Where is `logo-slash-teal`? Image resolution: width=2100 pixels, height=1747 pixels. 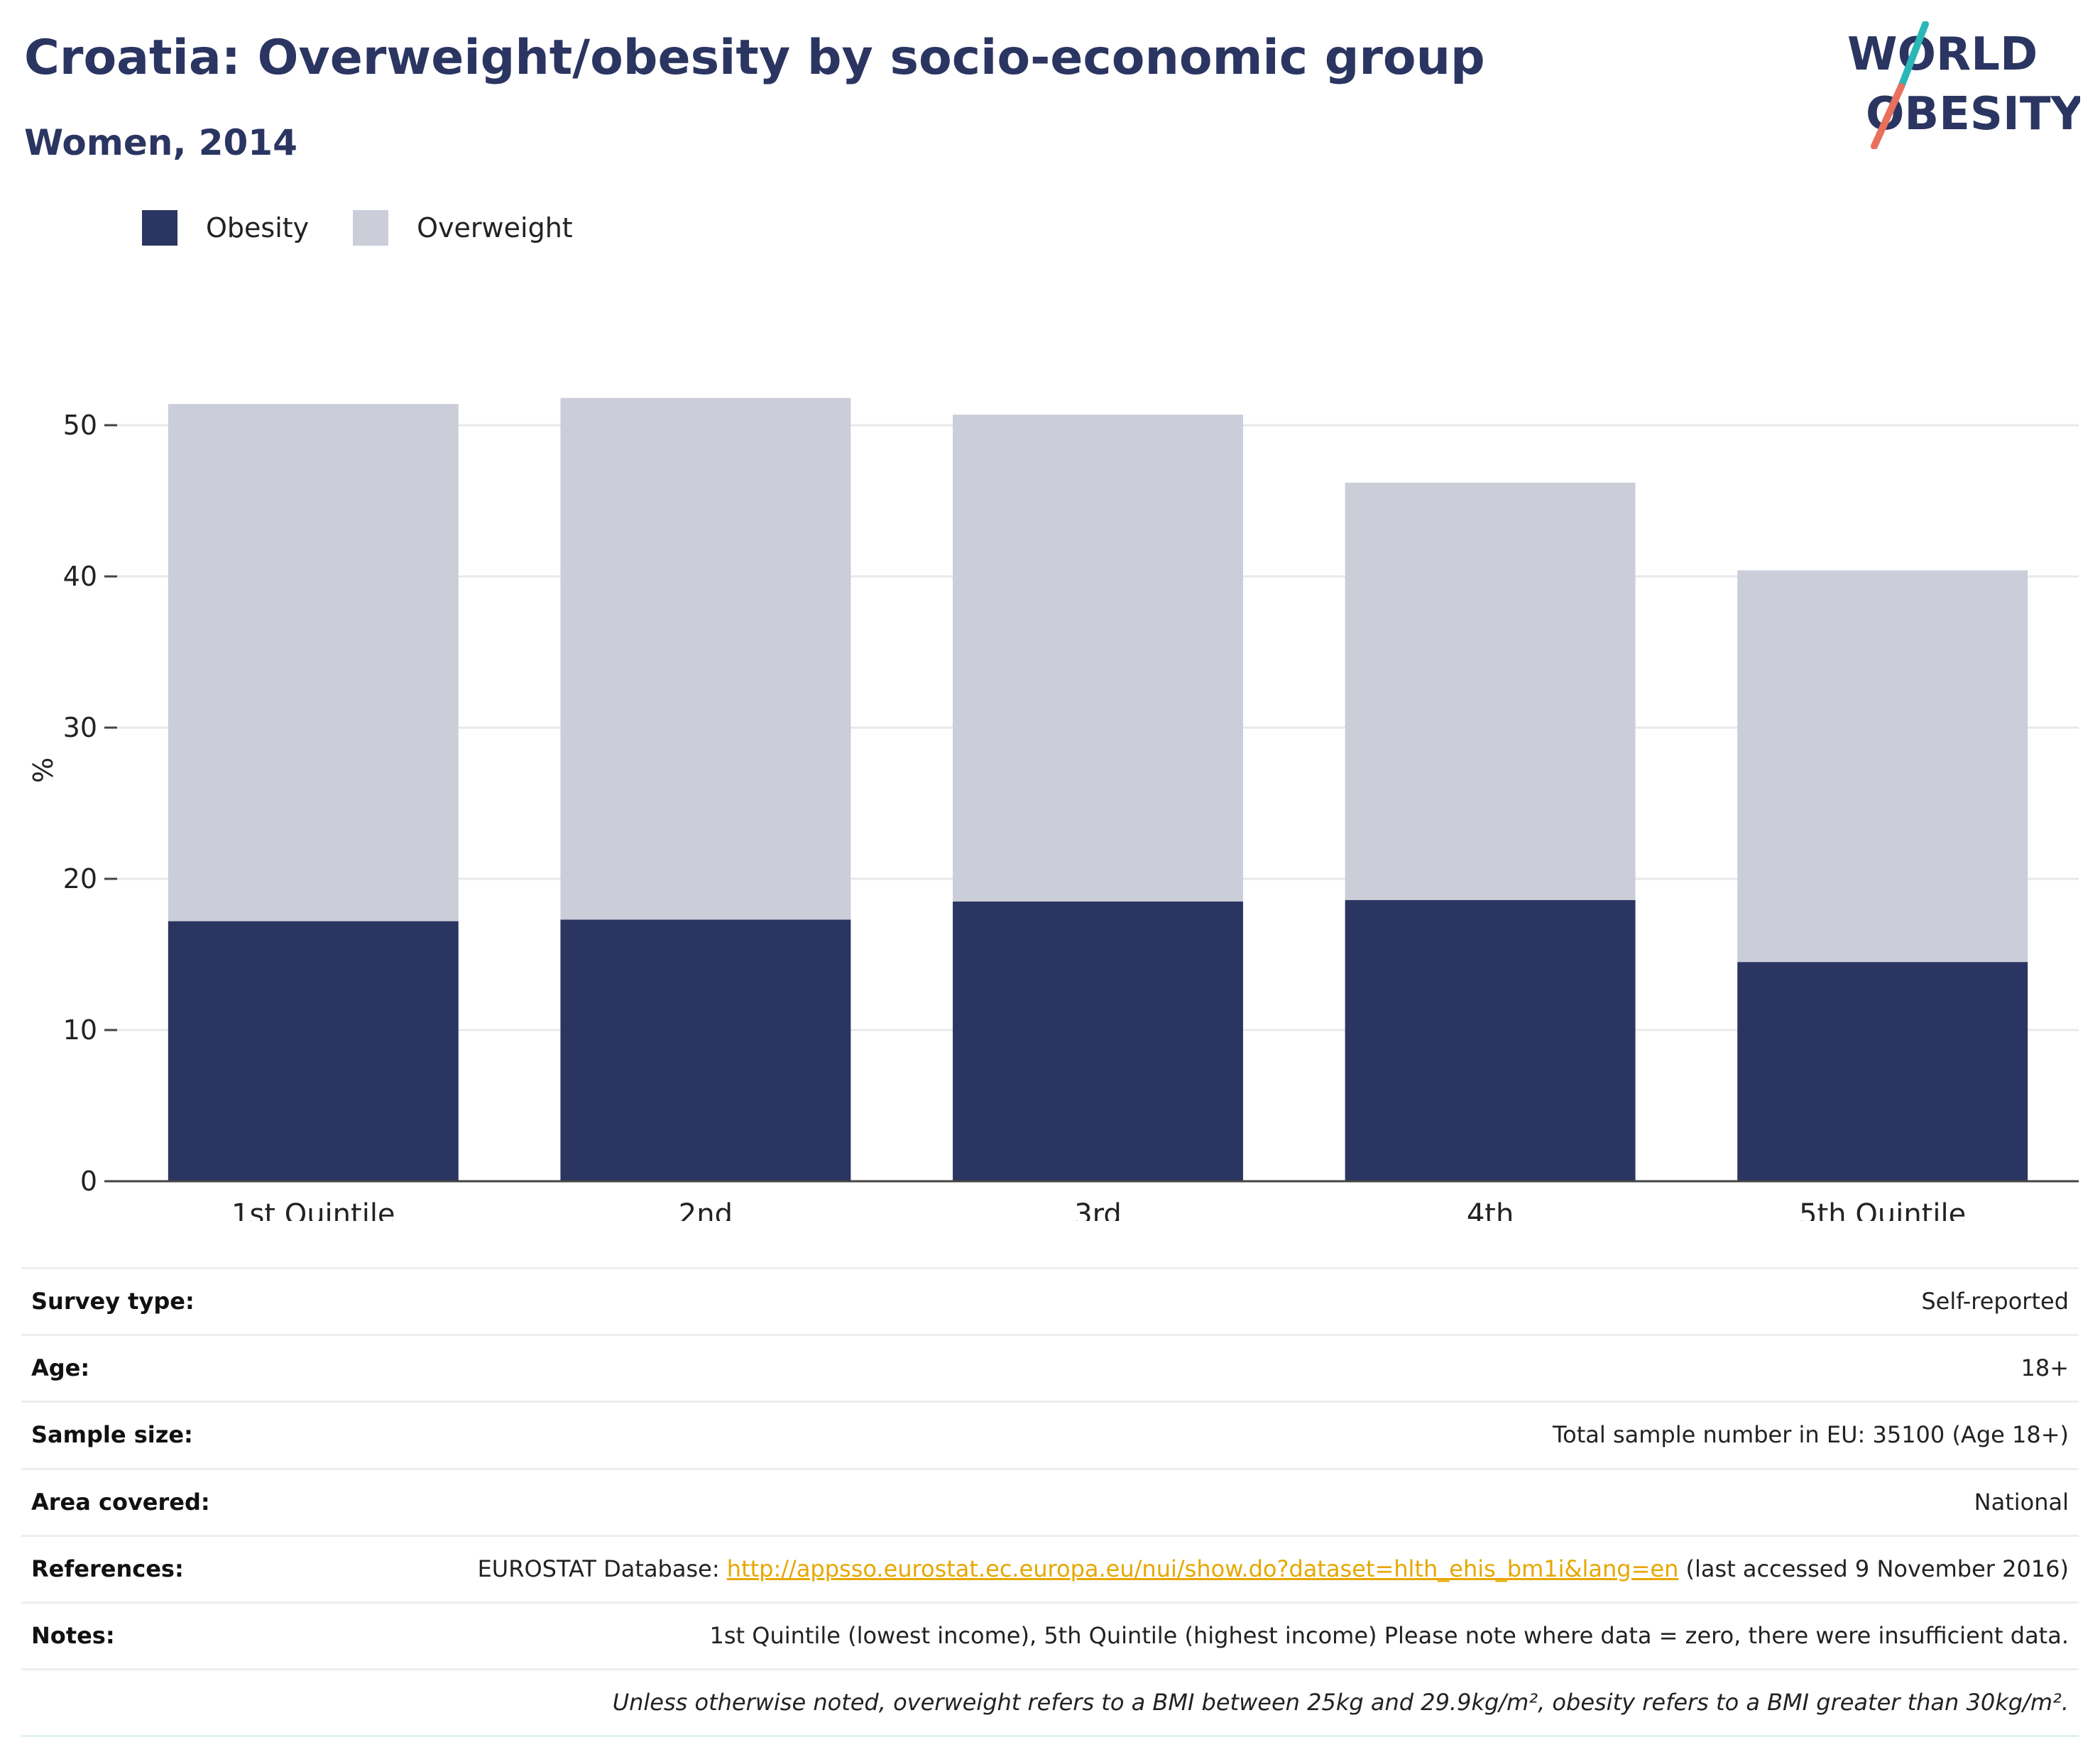 logo-slash-teal is located at coordinates (1913, 55).